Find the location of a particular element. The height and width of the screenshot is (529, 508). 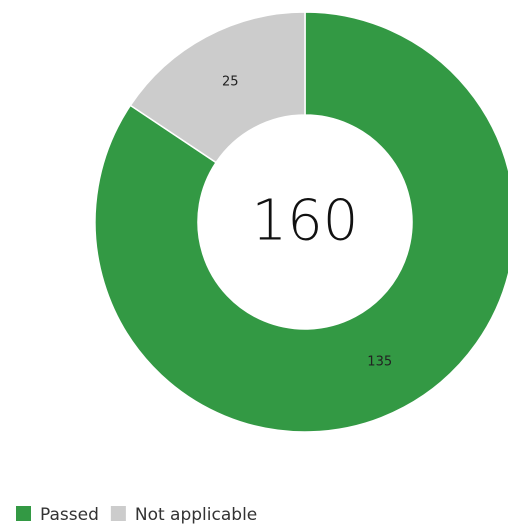

legend-label: Not applicable is located at coordinates (196, 515).